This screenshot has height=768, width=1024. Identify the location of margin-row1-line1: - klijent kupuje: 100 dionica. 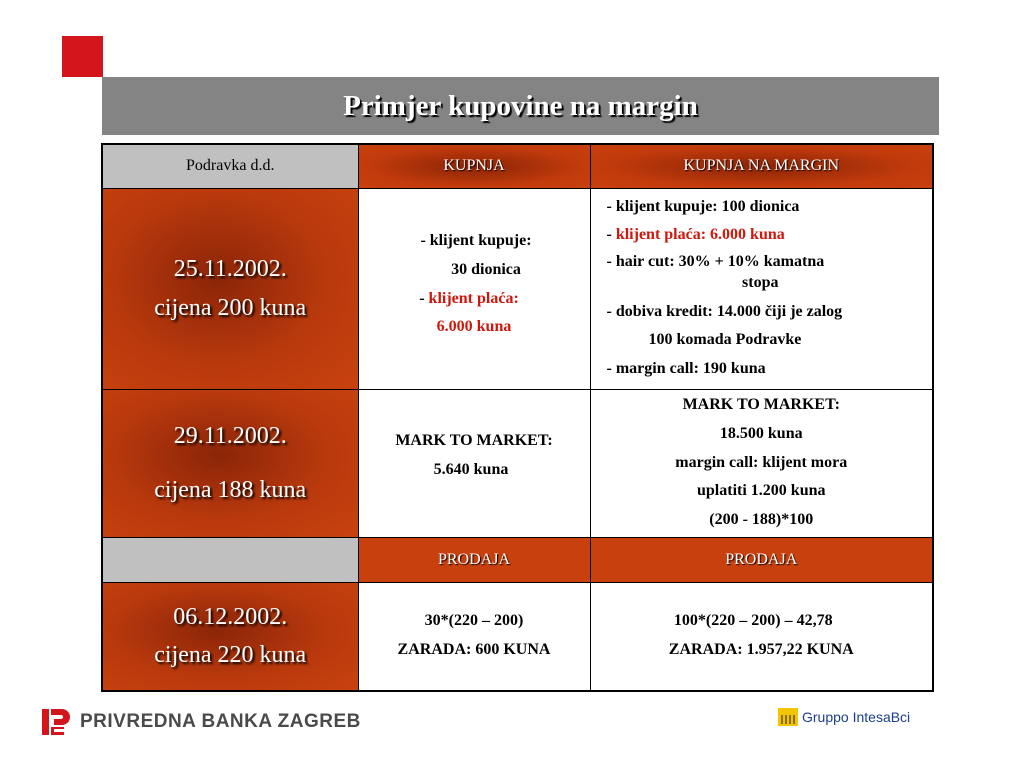
(703, 206).